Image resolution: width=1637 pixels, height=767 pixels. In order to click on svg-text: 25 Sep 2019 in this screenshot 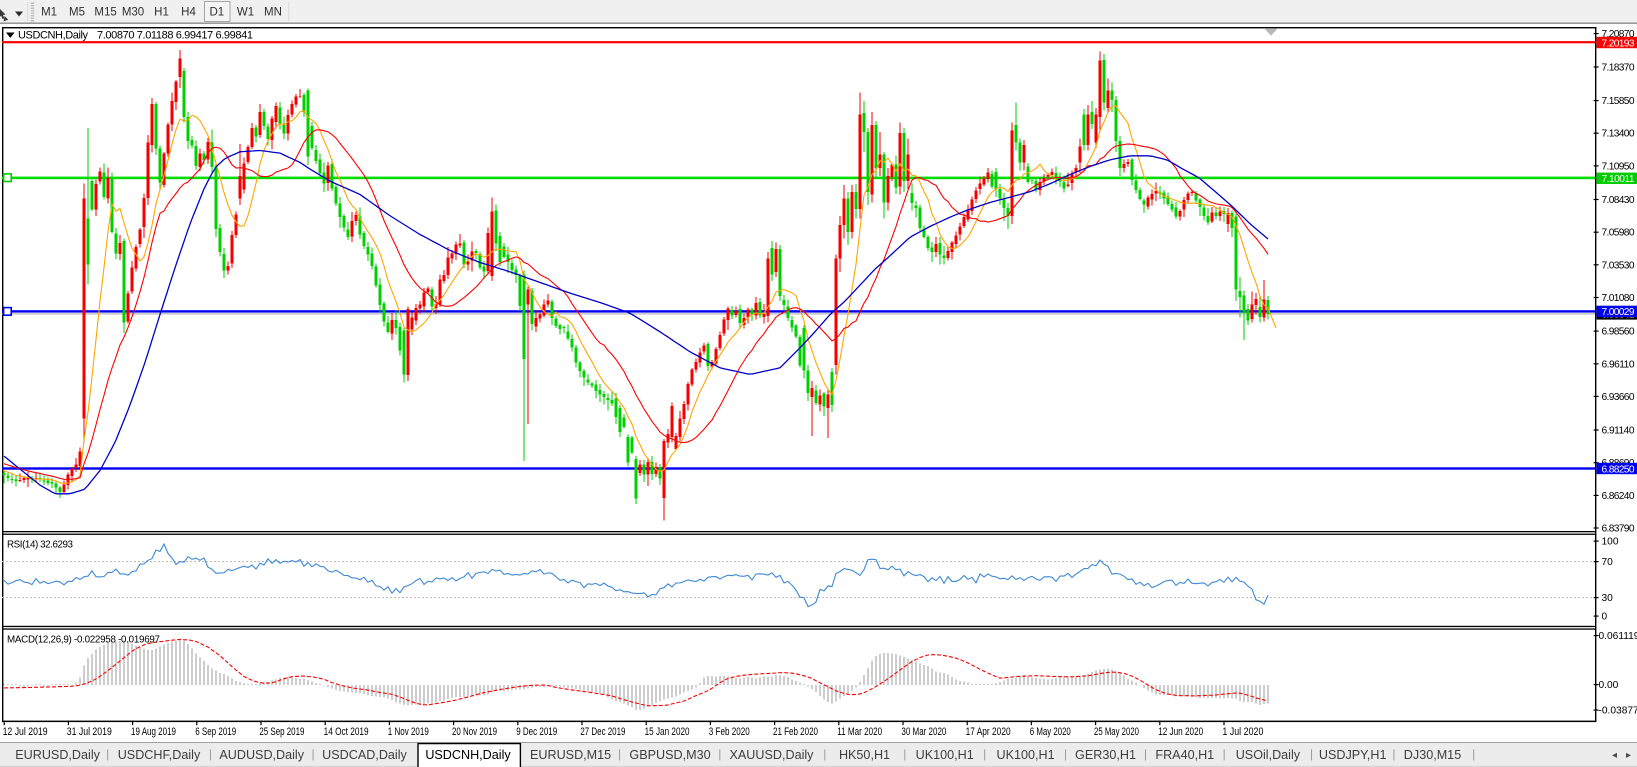, I will do `click(281, 732)`.